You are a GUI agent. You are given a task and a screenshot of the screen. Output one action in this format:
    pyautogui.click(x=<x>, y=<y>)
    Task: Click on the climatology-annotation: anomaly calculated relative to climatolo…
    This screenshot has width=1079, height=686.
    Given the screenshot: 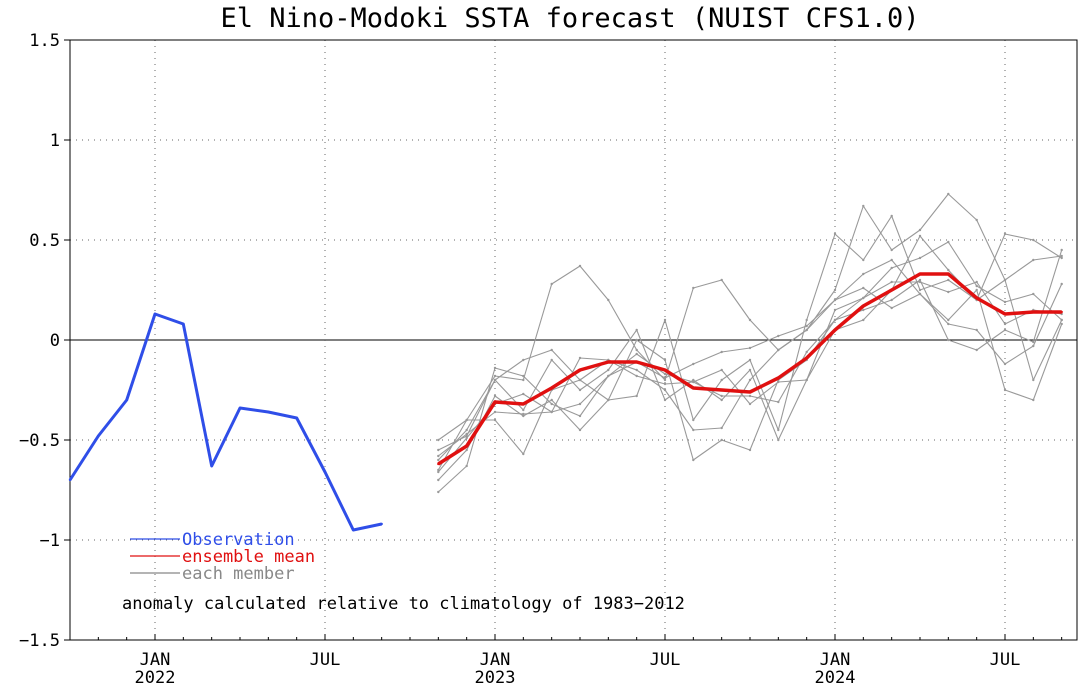 What is the action you would take?
    pyautogui.click(x=403, y=604)
    